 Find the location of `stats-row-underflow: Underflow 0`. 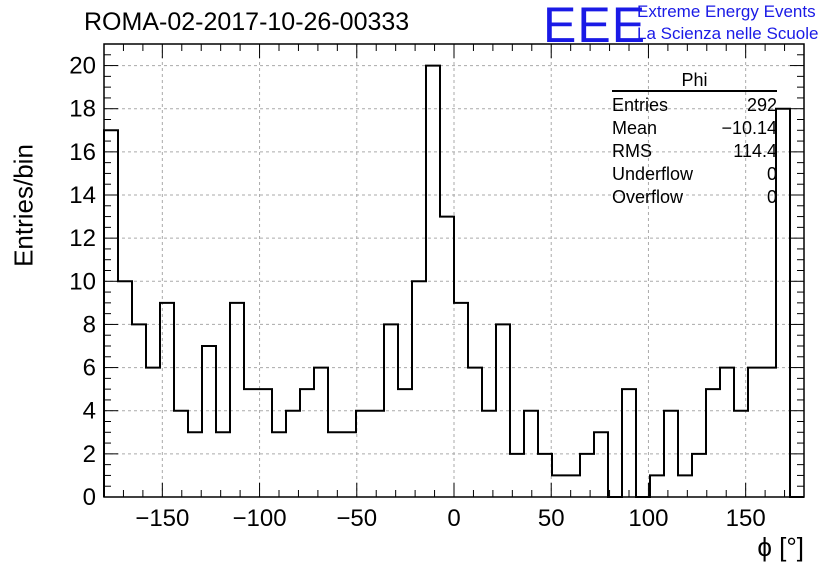

stats-row-underflow: Underflow 0 is located at coordinates (694, 174).